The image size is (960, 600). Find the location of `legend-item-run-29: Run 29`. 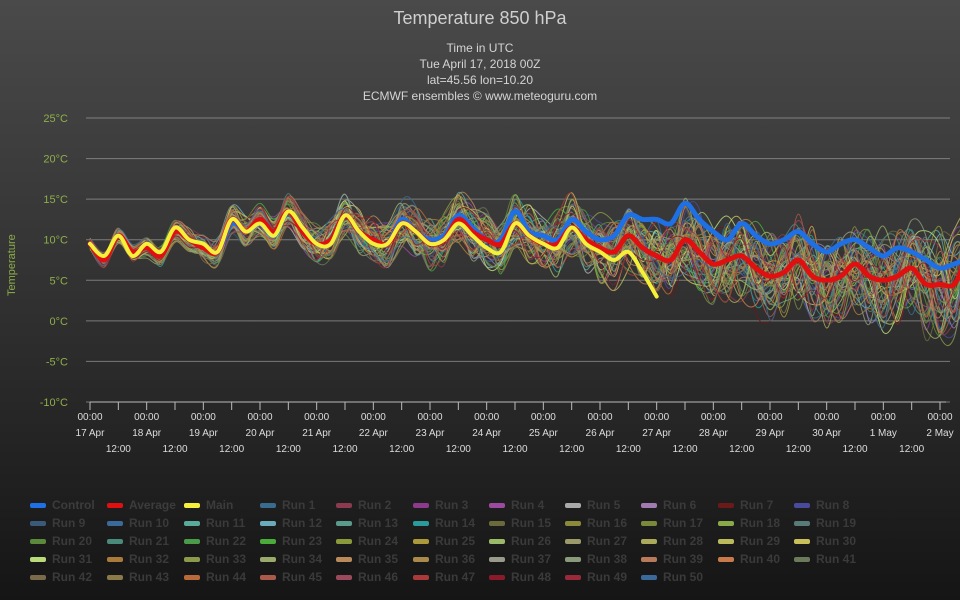

legend-item-run-29: Run 29 is located at coordinates (749, 541).